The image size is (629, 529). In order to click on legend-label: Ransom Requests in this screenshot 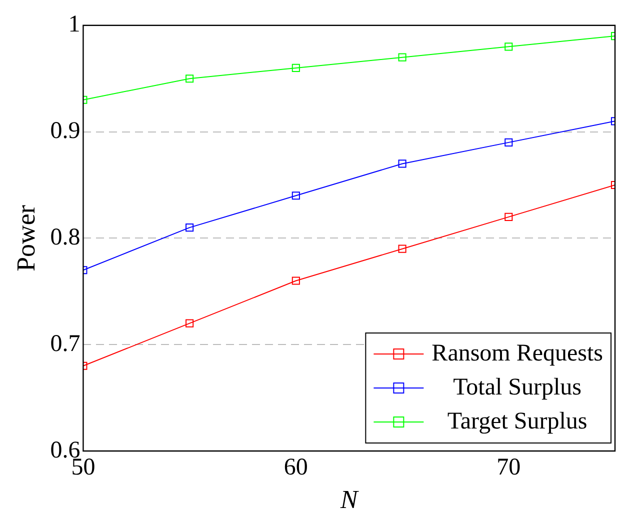, I will do `click(517, 353)`.